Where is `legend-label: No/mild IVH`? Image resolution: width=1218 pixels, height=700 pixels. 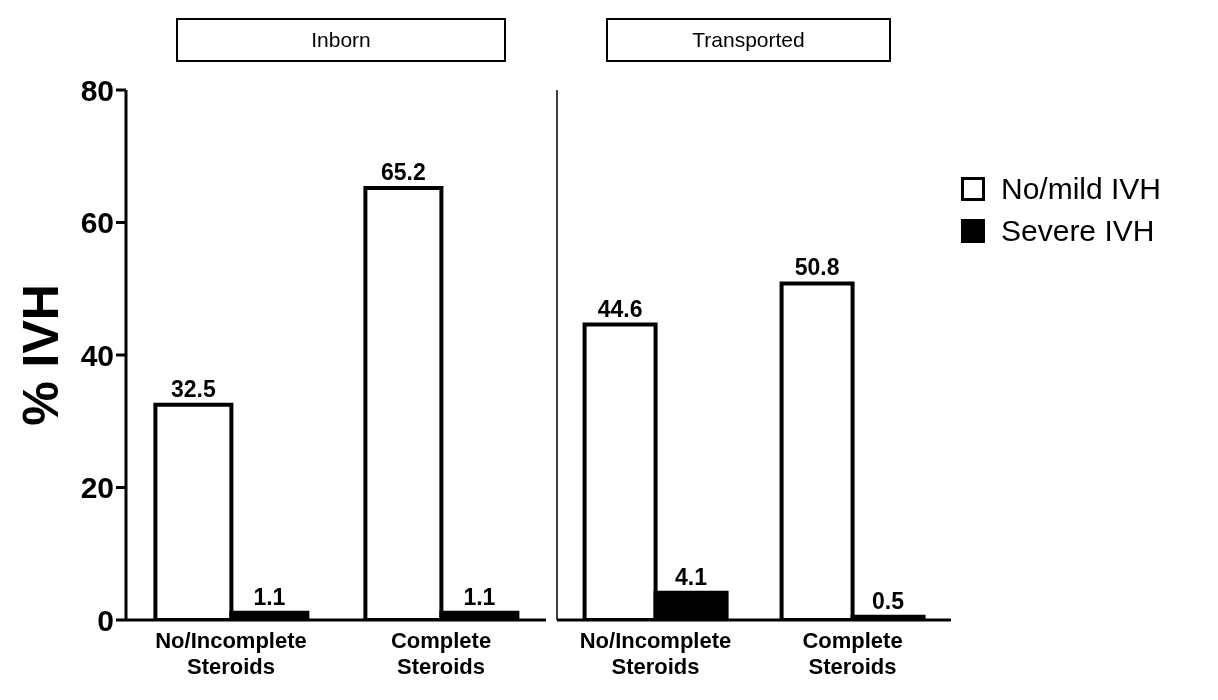
legend-label: No/mild IVH is located at coordinates (1081, 189).